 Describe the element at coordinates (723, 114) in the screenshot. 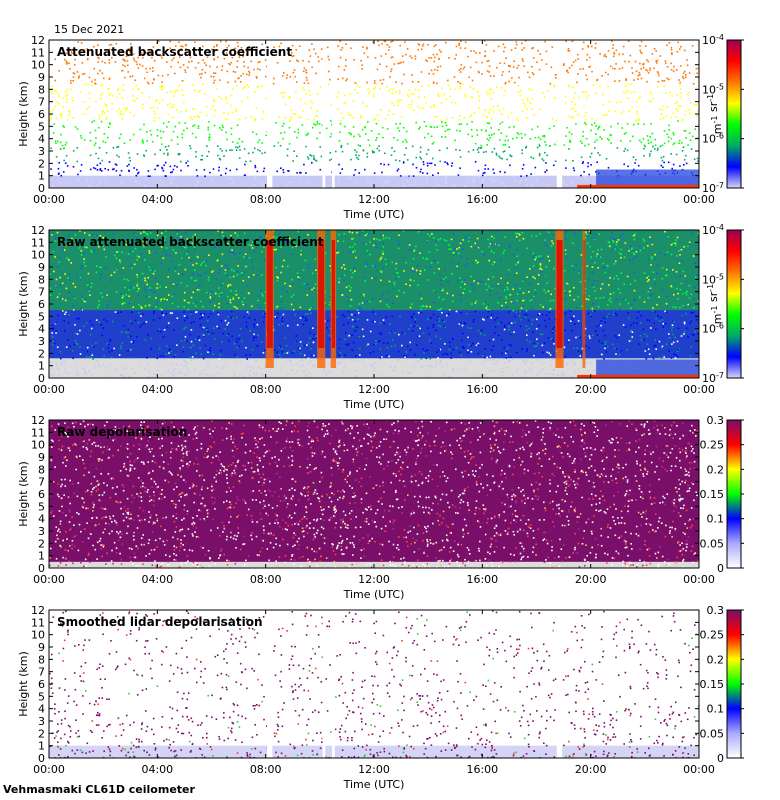

I see `colorbar: 10-710-610-510-4m-1 sr-1` at that location.